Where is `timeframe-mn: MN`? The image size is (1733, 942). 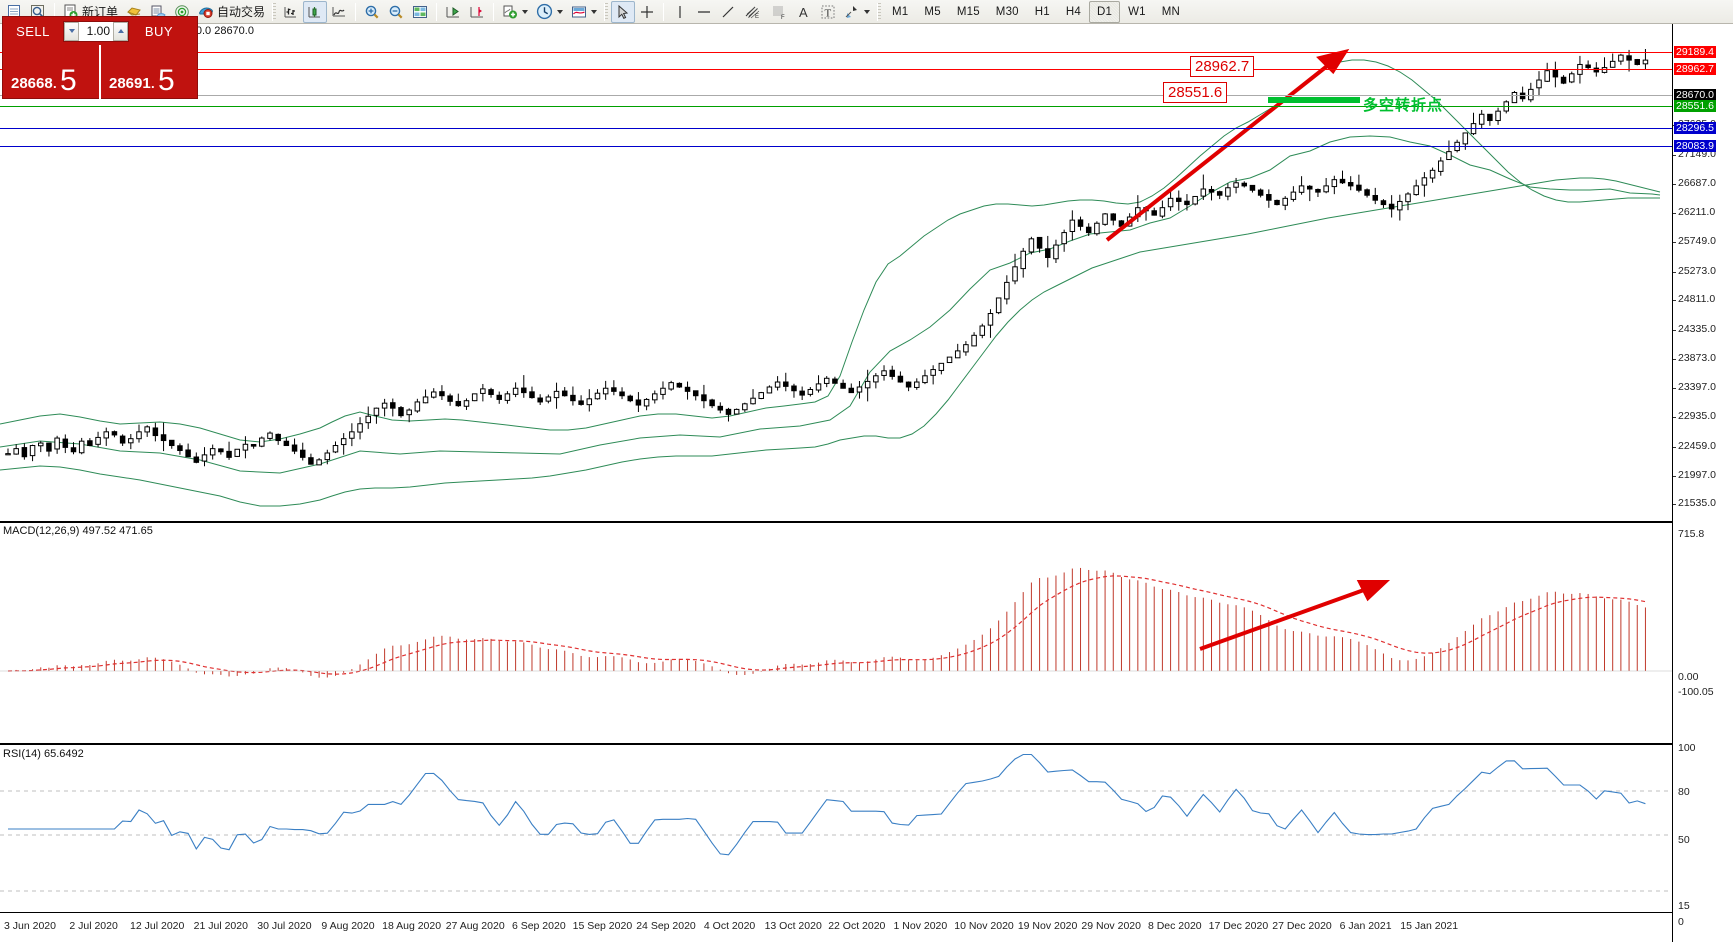 timeframe-mn: MN is located at coordinates (1171, 11).